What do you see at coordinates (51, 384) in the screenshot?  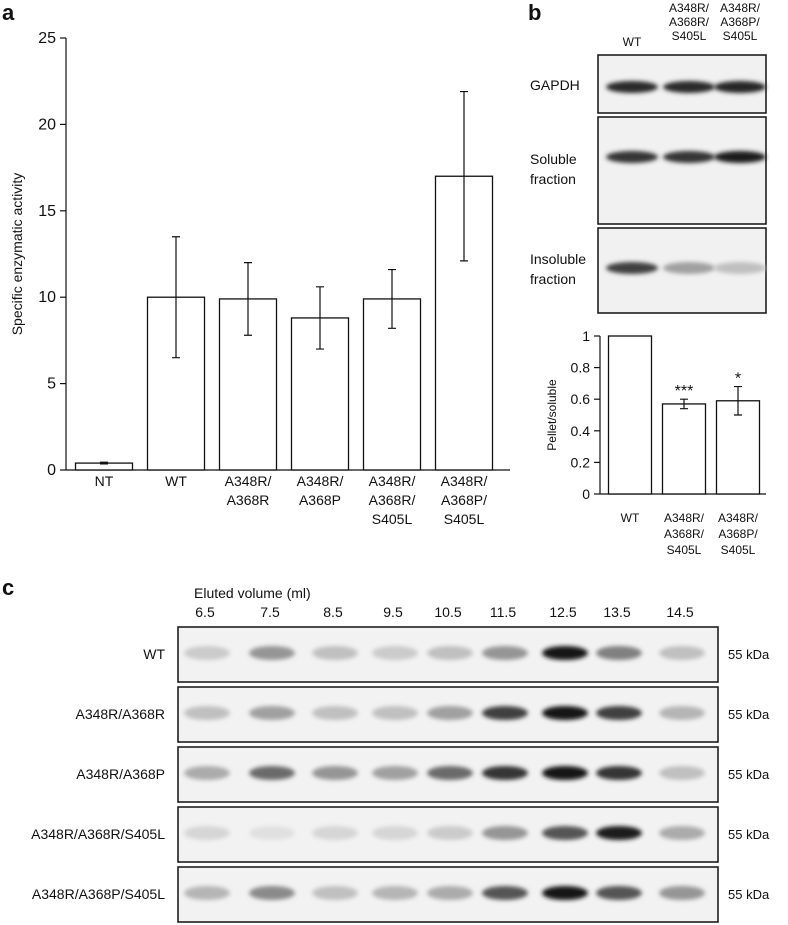 I see `y-tick-label: 5` at bounding box center [51, 384].